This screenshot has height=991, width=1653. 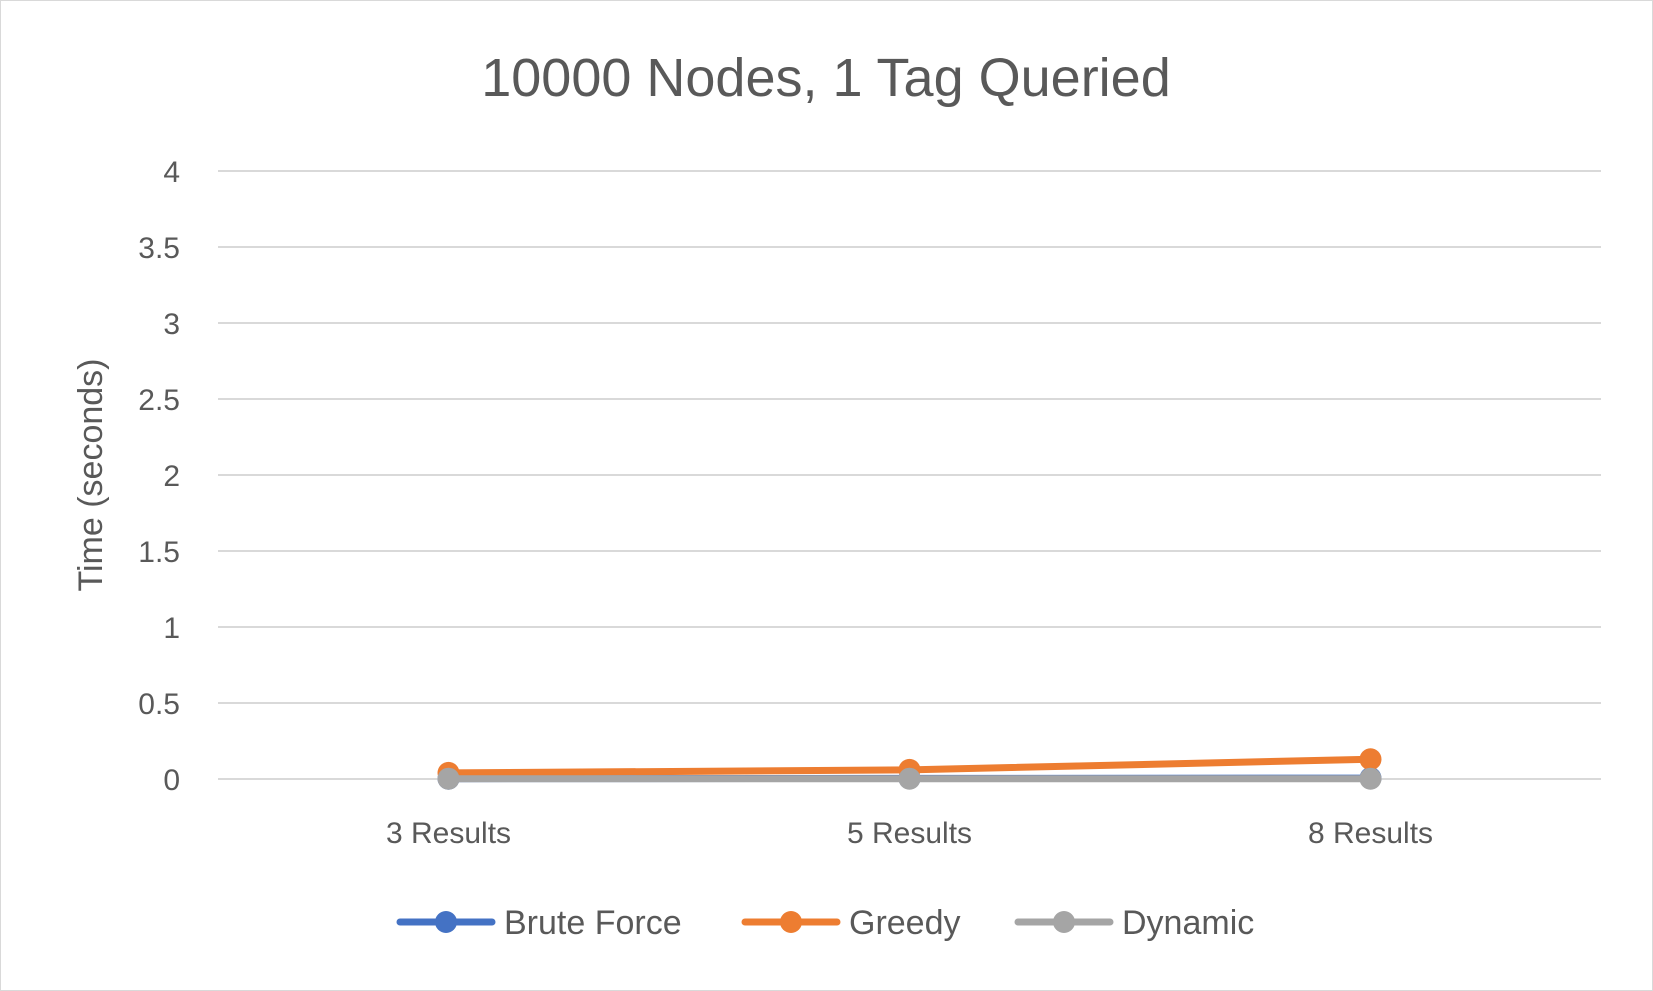 What do you see at coordinates (159, 400) in the screenshot?
I see `y-tick-label: 2.5` at bounding box center [159, 400].